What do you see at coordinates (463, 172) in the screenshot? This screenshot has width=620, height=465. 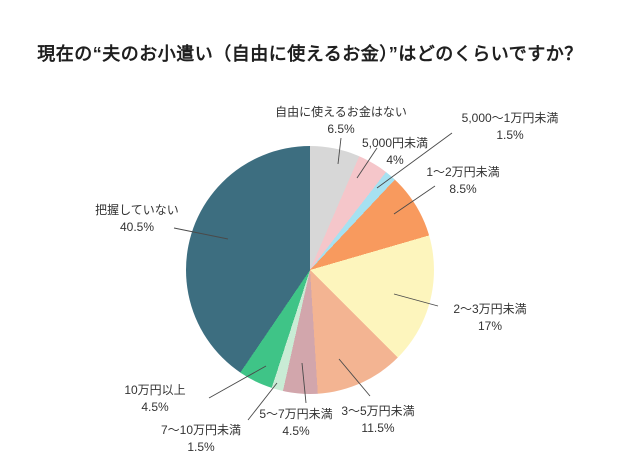 I see `slice-label-text: 1〜2万円未満` at bounding box center [463, 172].